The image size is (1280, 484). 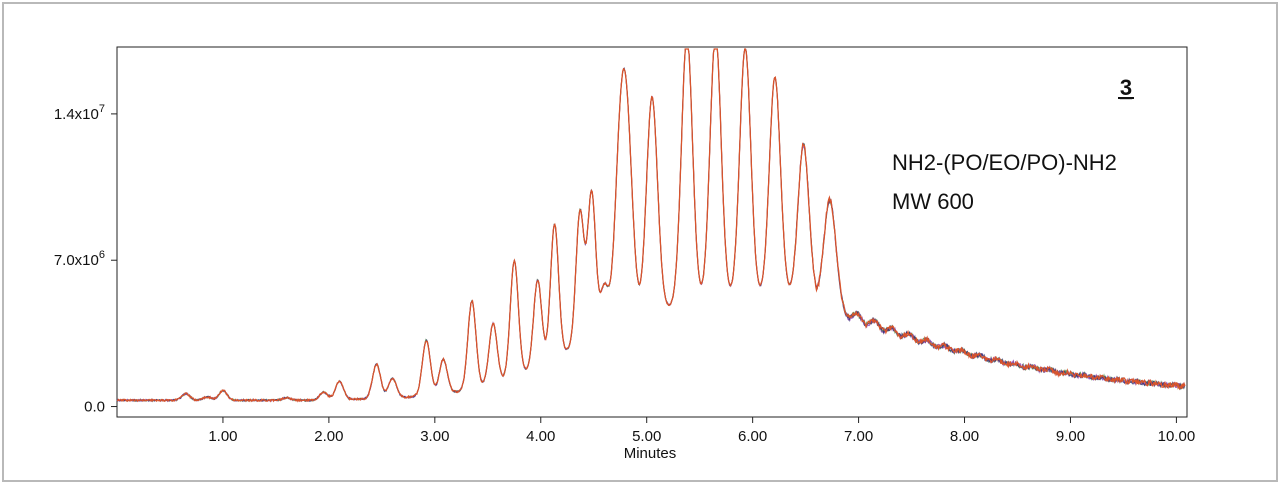 I want to click on sample-number-label: 3, so click(x=1126, y=87).